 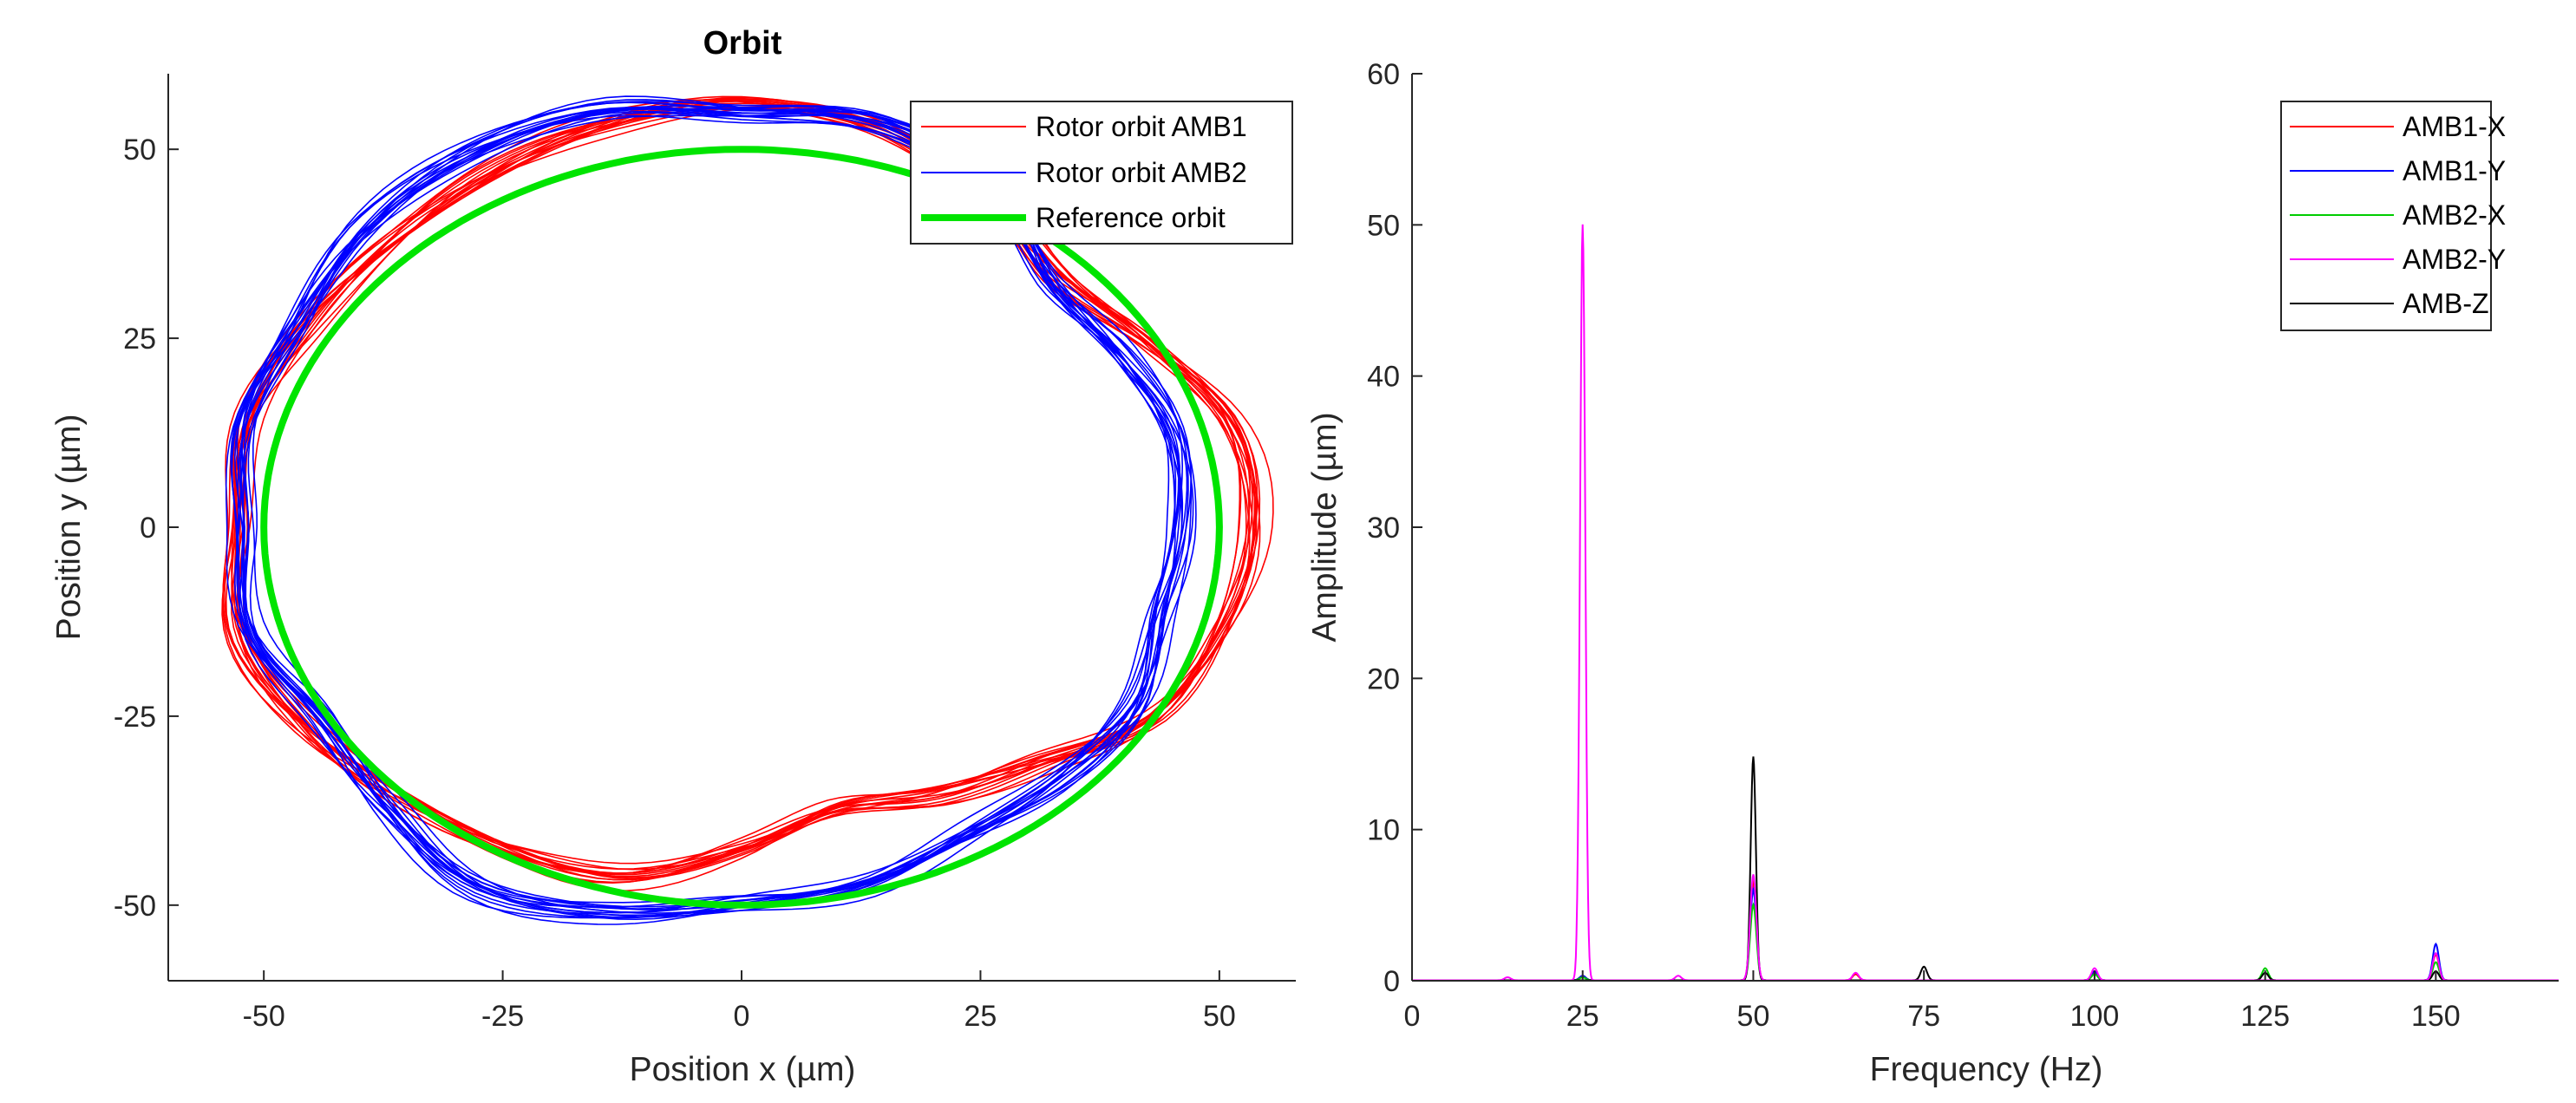 I want to click on spectrum-y-tick-label: 20, so click(x=1383, y=678).